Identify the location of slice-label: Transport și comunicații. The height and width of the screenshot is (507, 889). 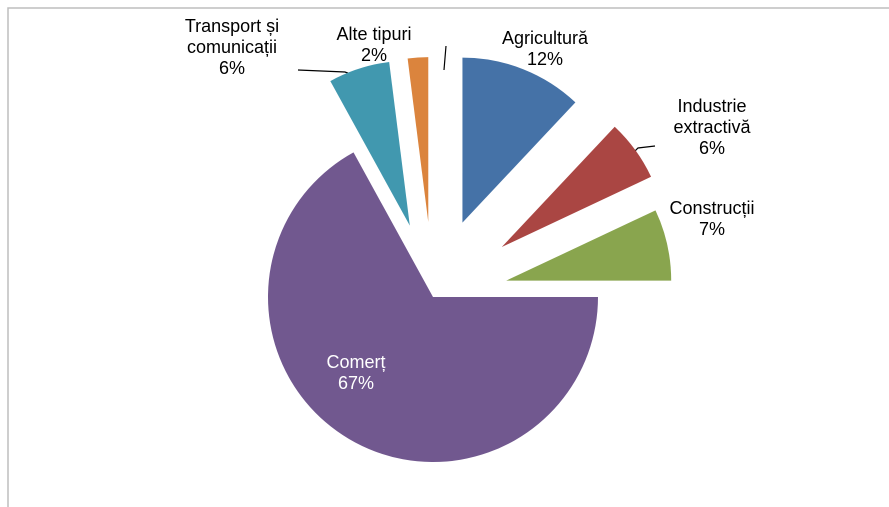
(232, 36).